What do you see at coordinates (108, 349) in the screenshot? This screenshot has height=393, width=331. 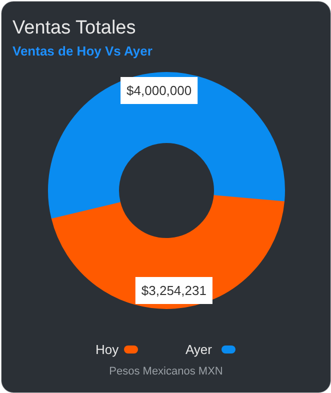 I see `legend-label: Hoy` at bounding box center [108, 349].